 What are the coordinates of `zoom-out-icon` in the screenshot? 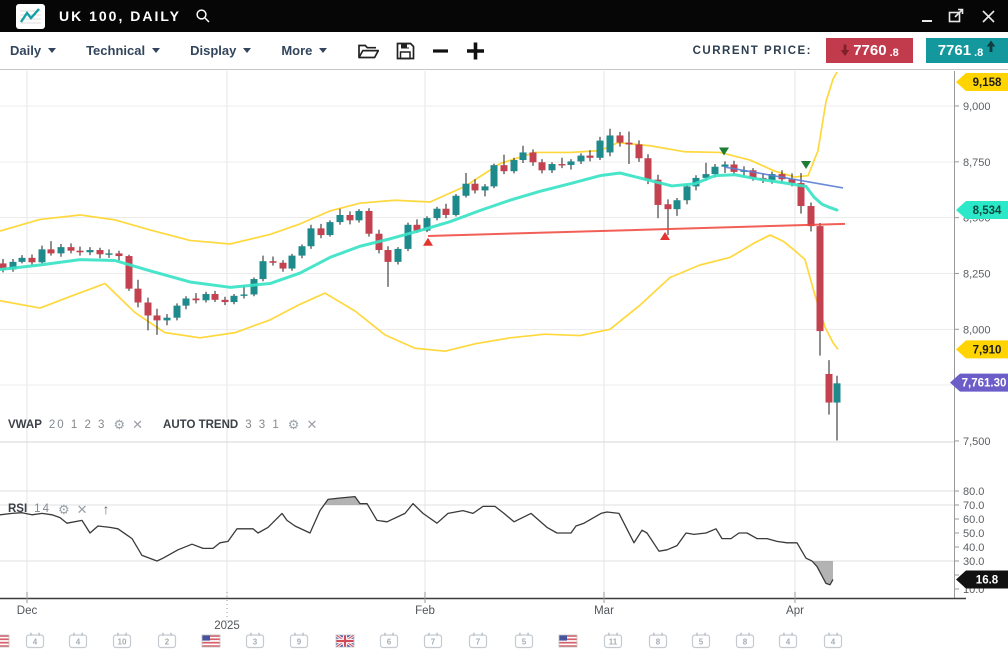 It's located at (440, 51).